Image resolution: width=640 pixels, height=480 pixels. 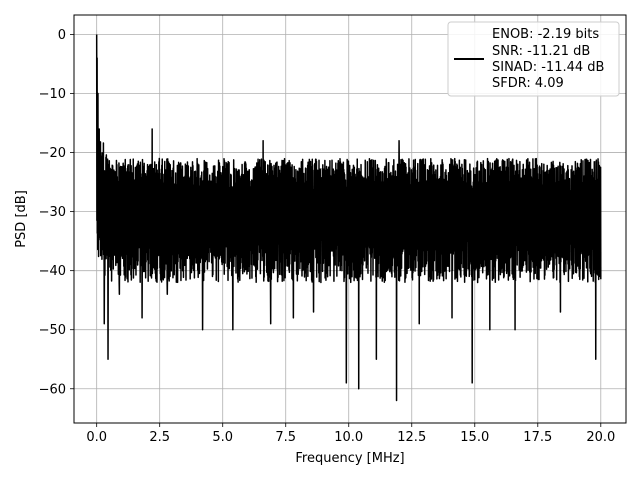 I want to click on x-tick-label: 17.5, so click(x=537, y=437).